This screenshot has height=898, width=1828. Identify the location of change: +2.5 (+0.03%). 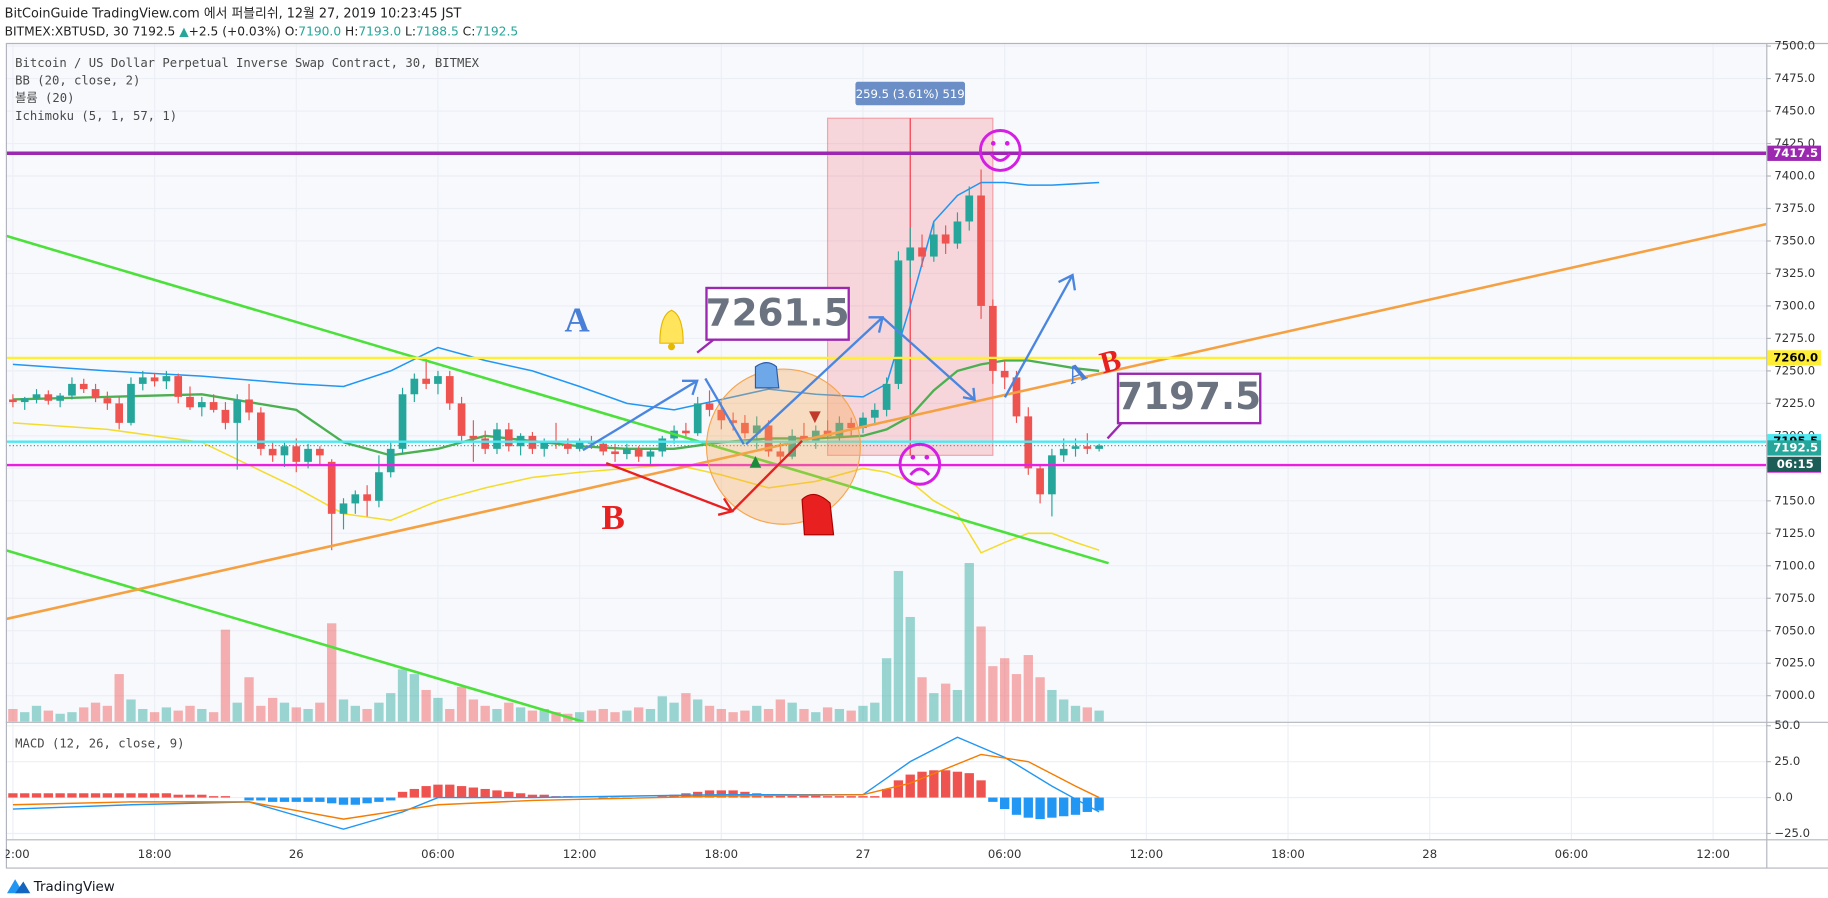
(235, 31).